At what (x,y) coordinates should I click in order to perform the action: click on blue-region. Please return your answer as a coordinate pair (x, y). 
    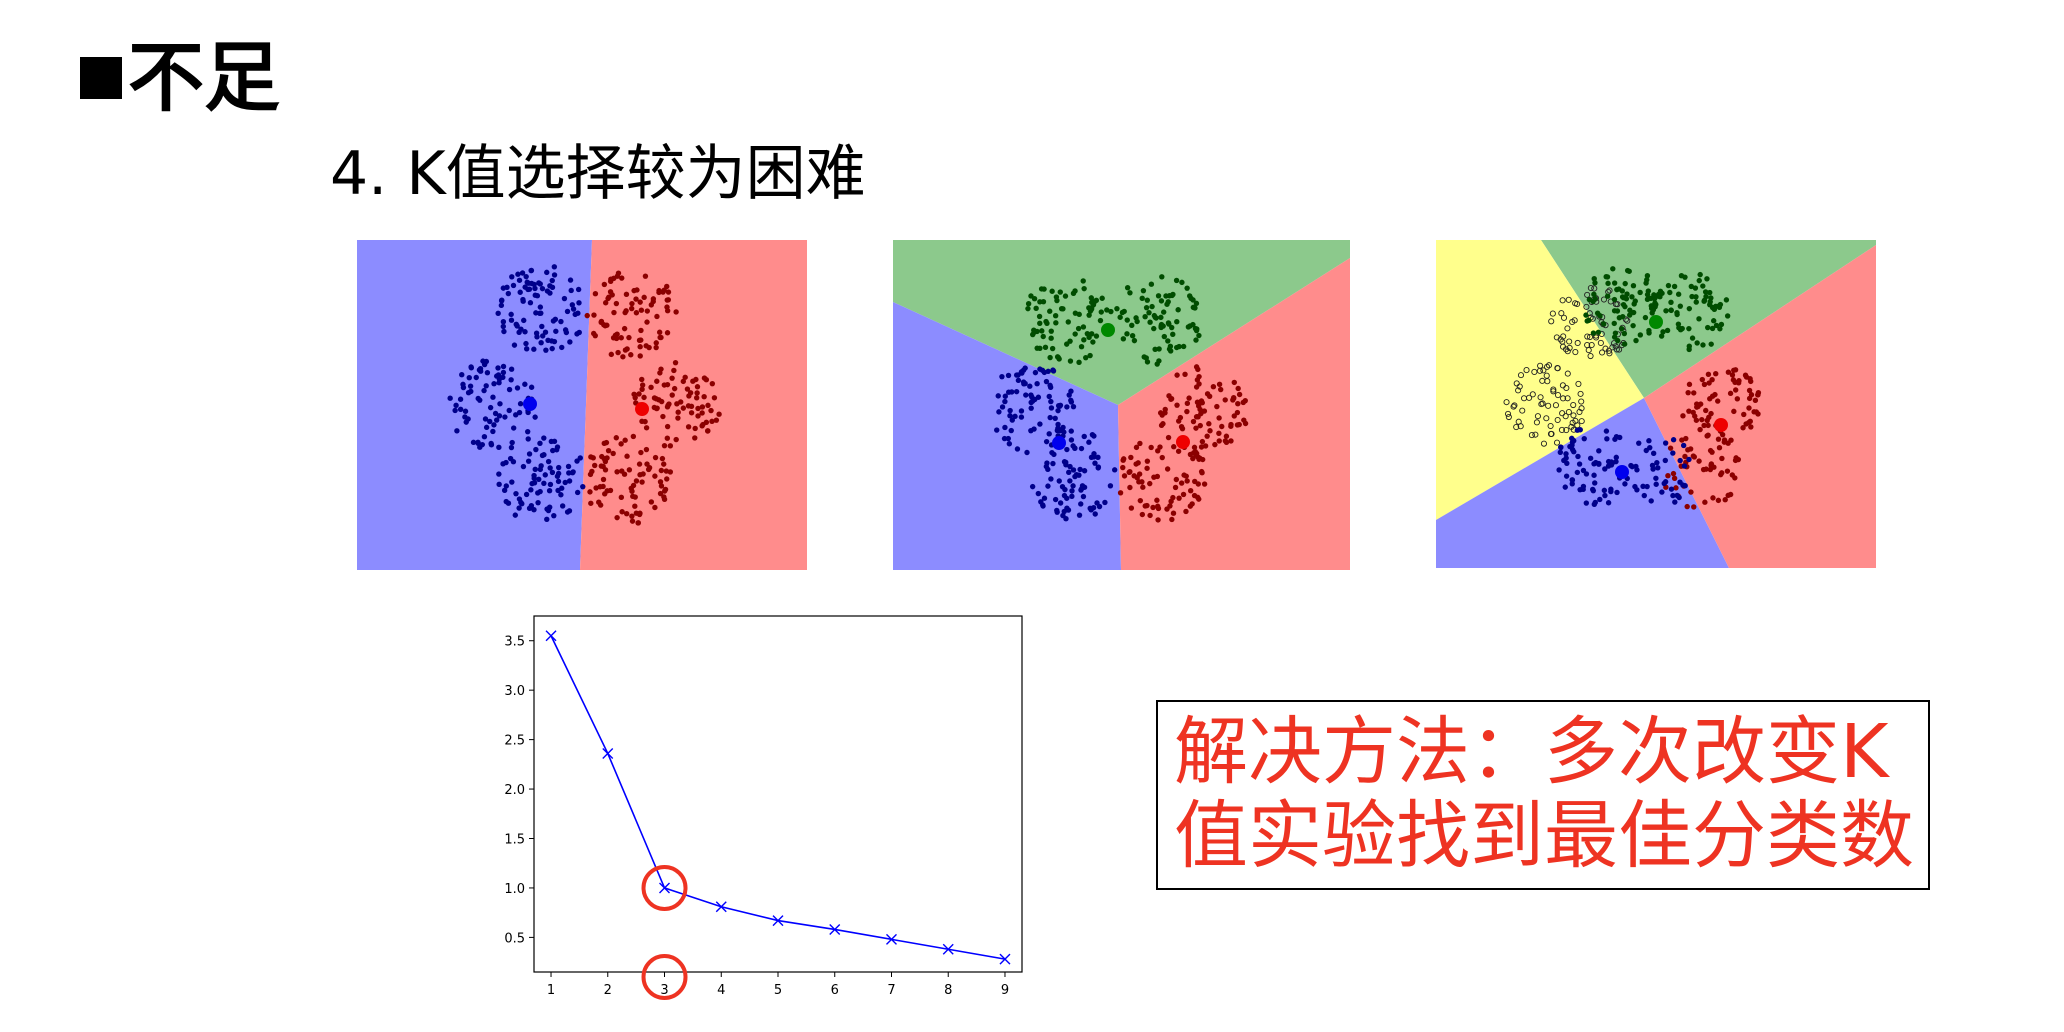
    Looking at the image, I should click on (1582, 483).